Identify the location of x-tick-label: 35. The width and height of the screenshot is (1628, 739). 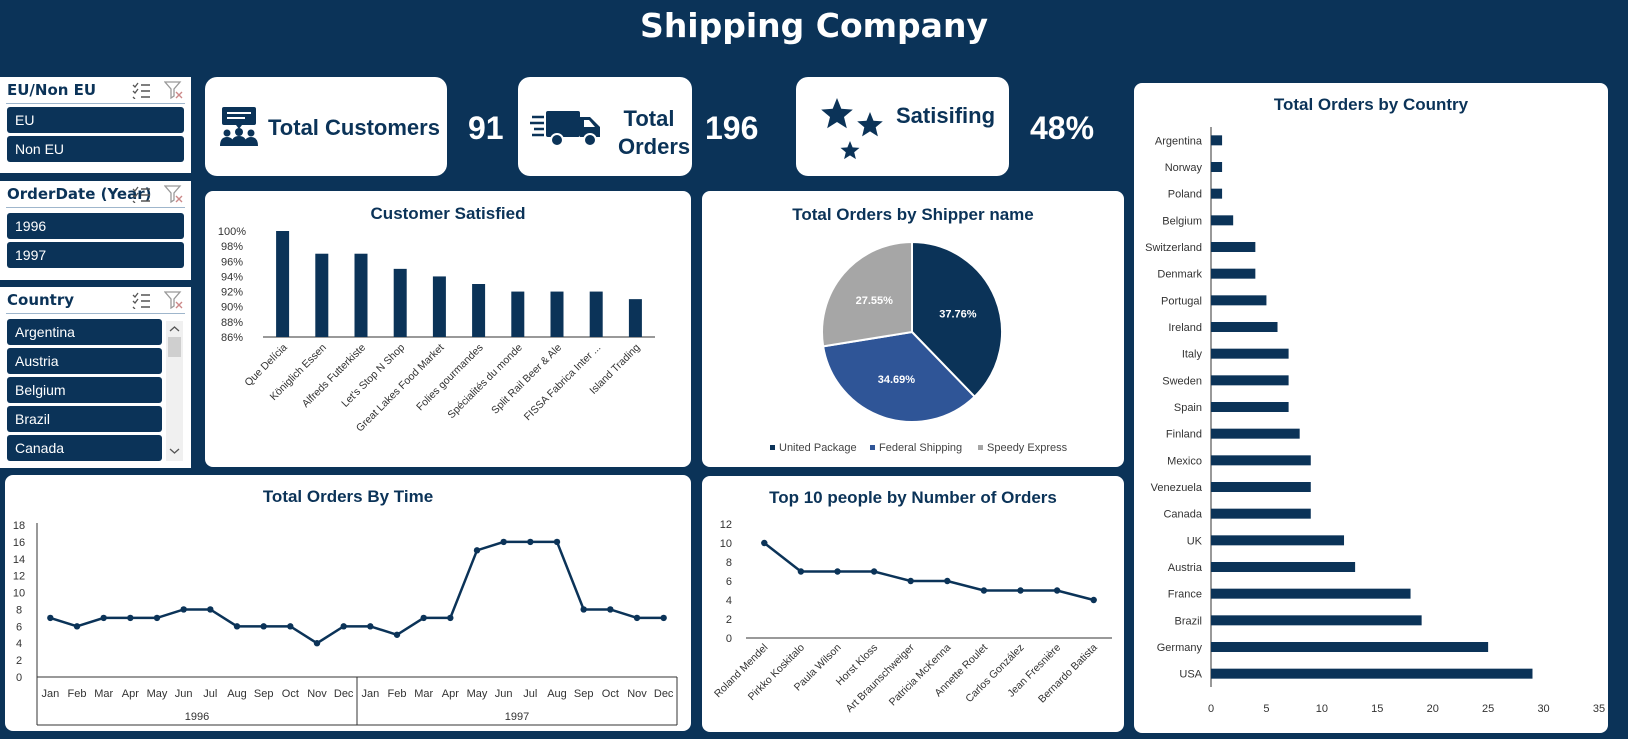
(1599, 709).